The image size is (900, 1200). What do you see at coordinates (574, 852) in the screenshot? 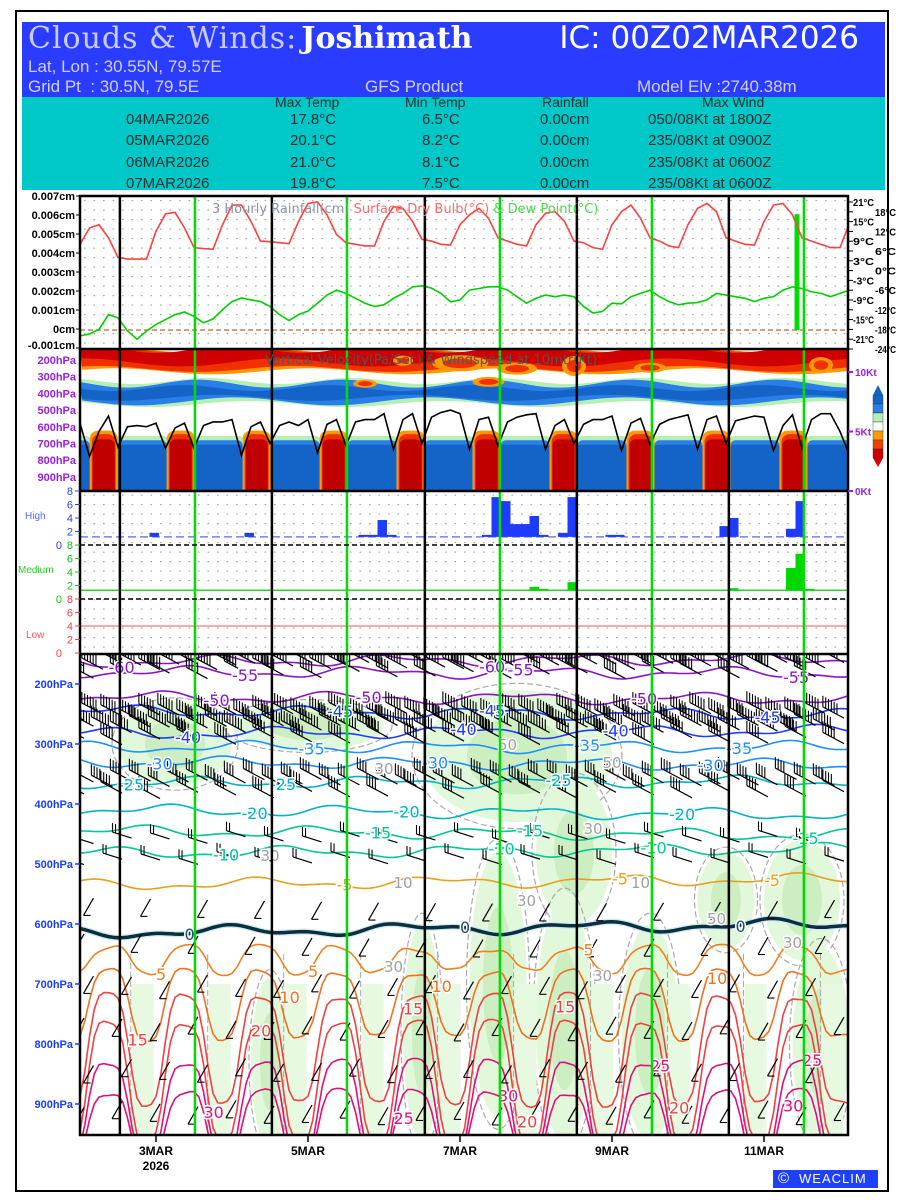
I see `humidity-contour` at bounding box center [574, 852].